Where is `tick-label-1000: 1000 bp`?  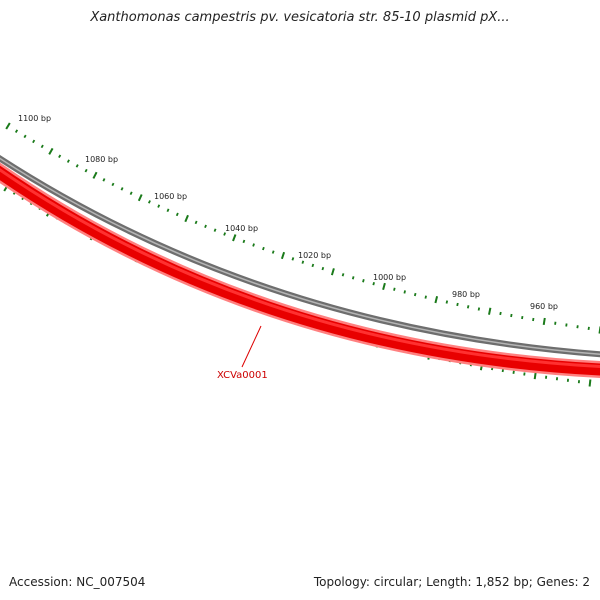
tick-label-1000: 1000 bp is located at coordinates (389, 277).